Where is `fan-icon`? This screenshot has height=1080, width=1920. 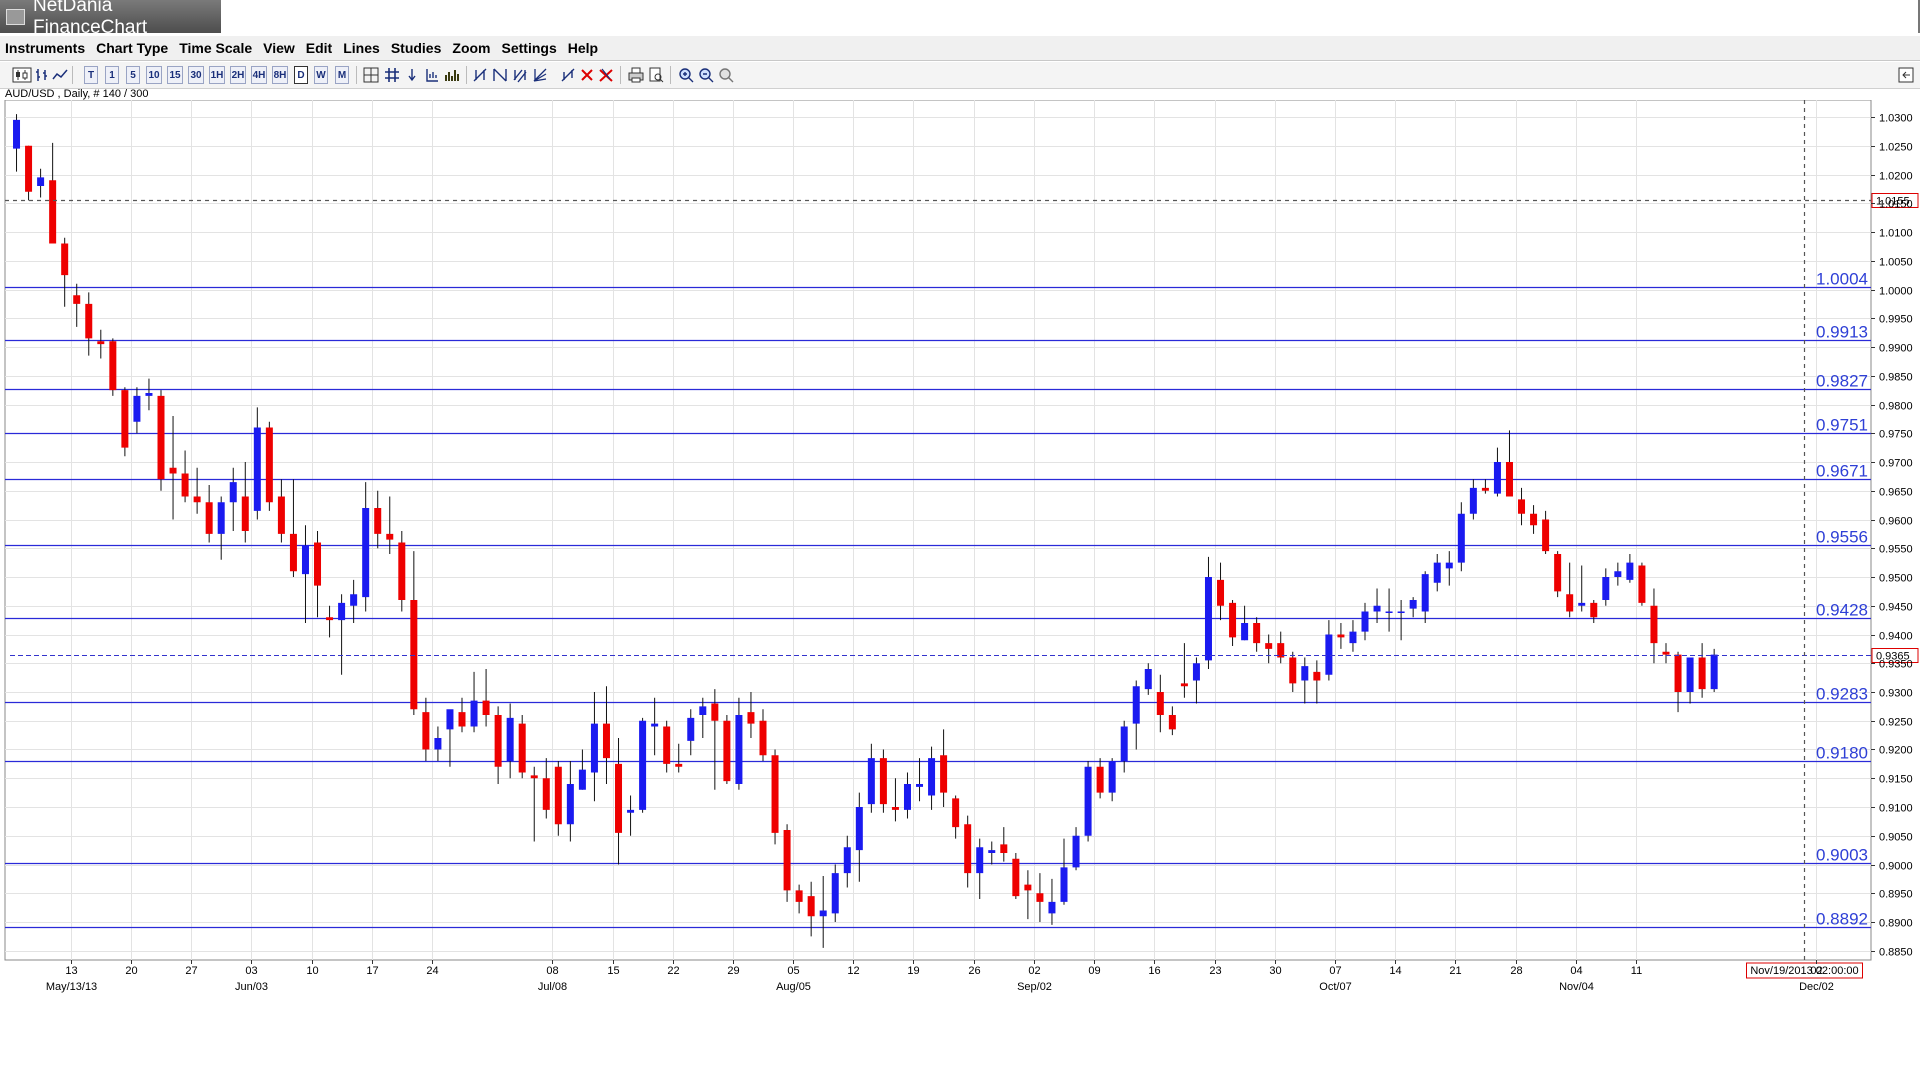
fan-icon is located at coordinates (540, 75).